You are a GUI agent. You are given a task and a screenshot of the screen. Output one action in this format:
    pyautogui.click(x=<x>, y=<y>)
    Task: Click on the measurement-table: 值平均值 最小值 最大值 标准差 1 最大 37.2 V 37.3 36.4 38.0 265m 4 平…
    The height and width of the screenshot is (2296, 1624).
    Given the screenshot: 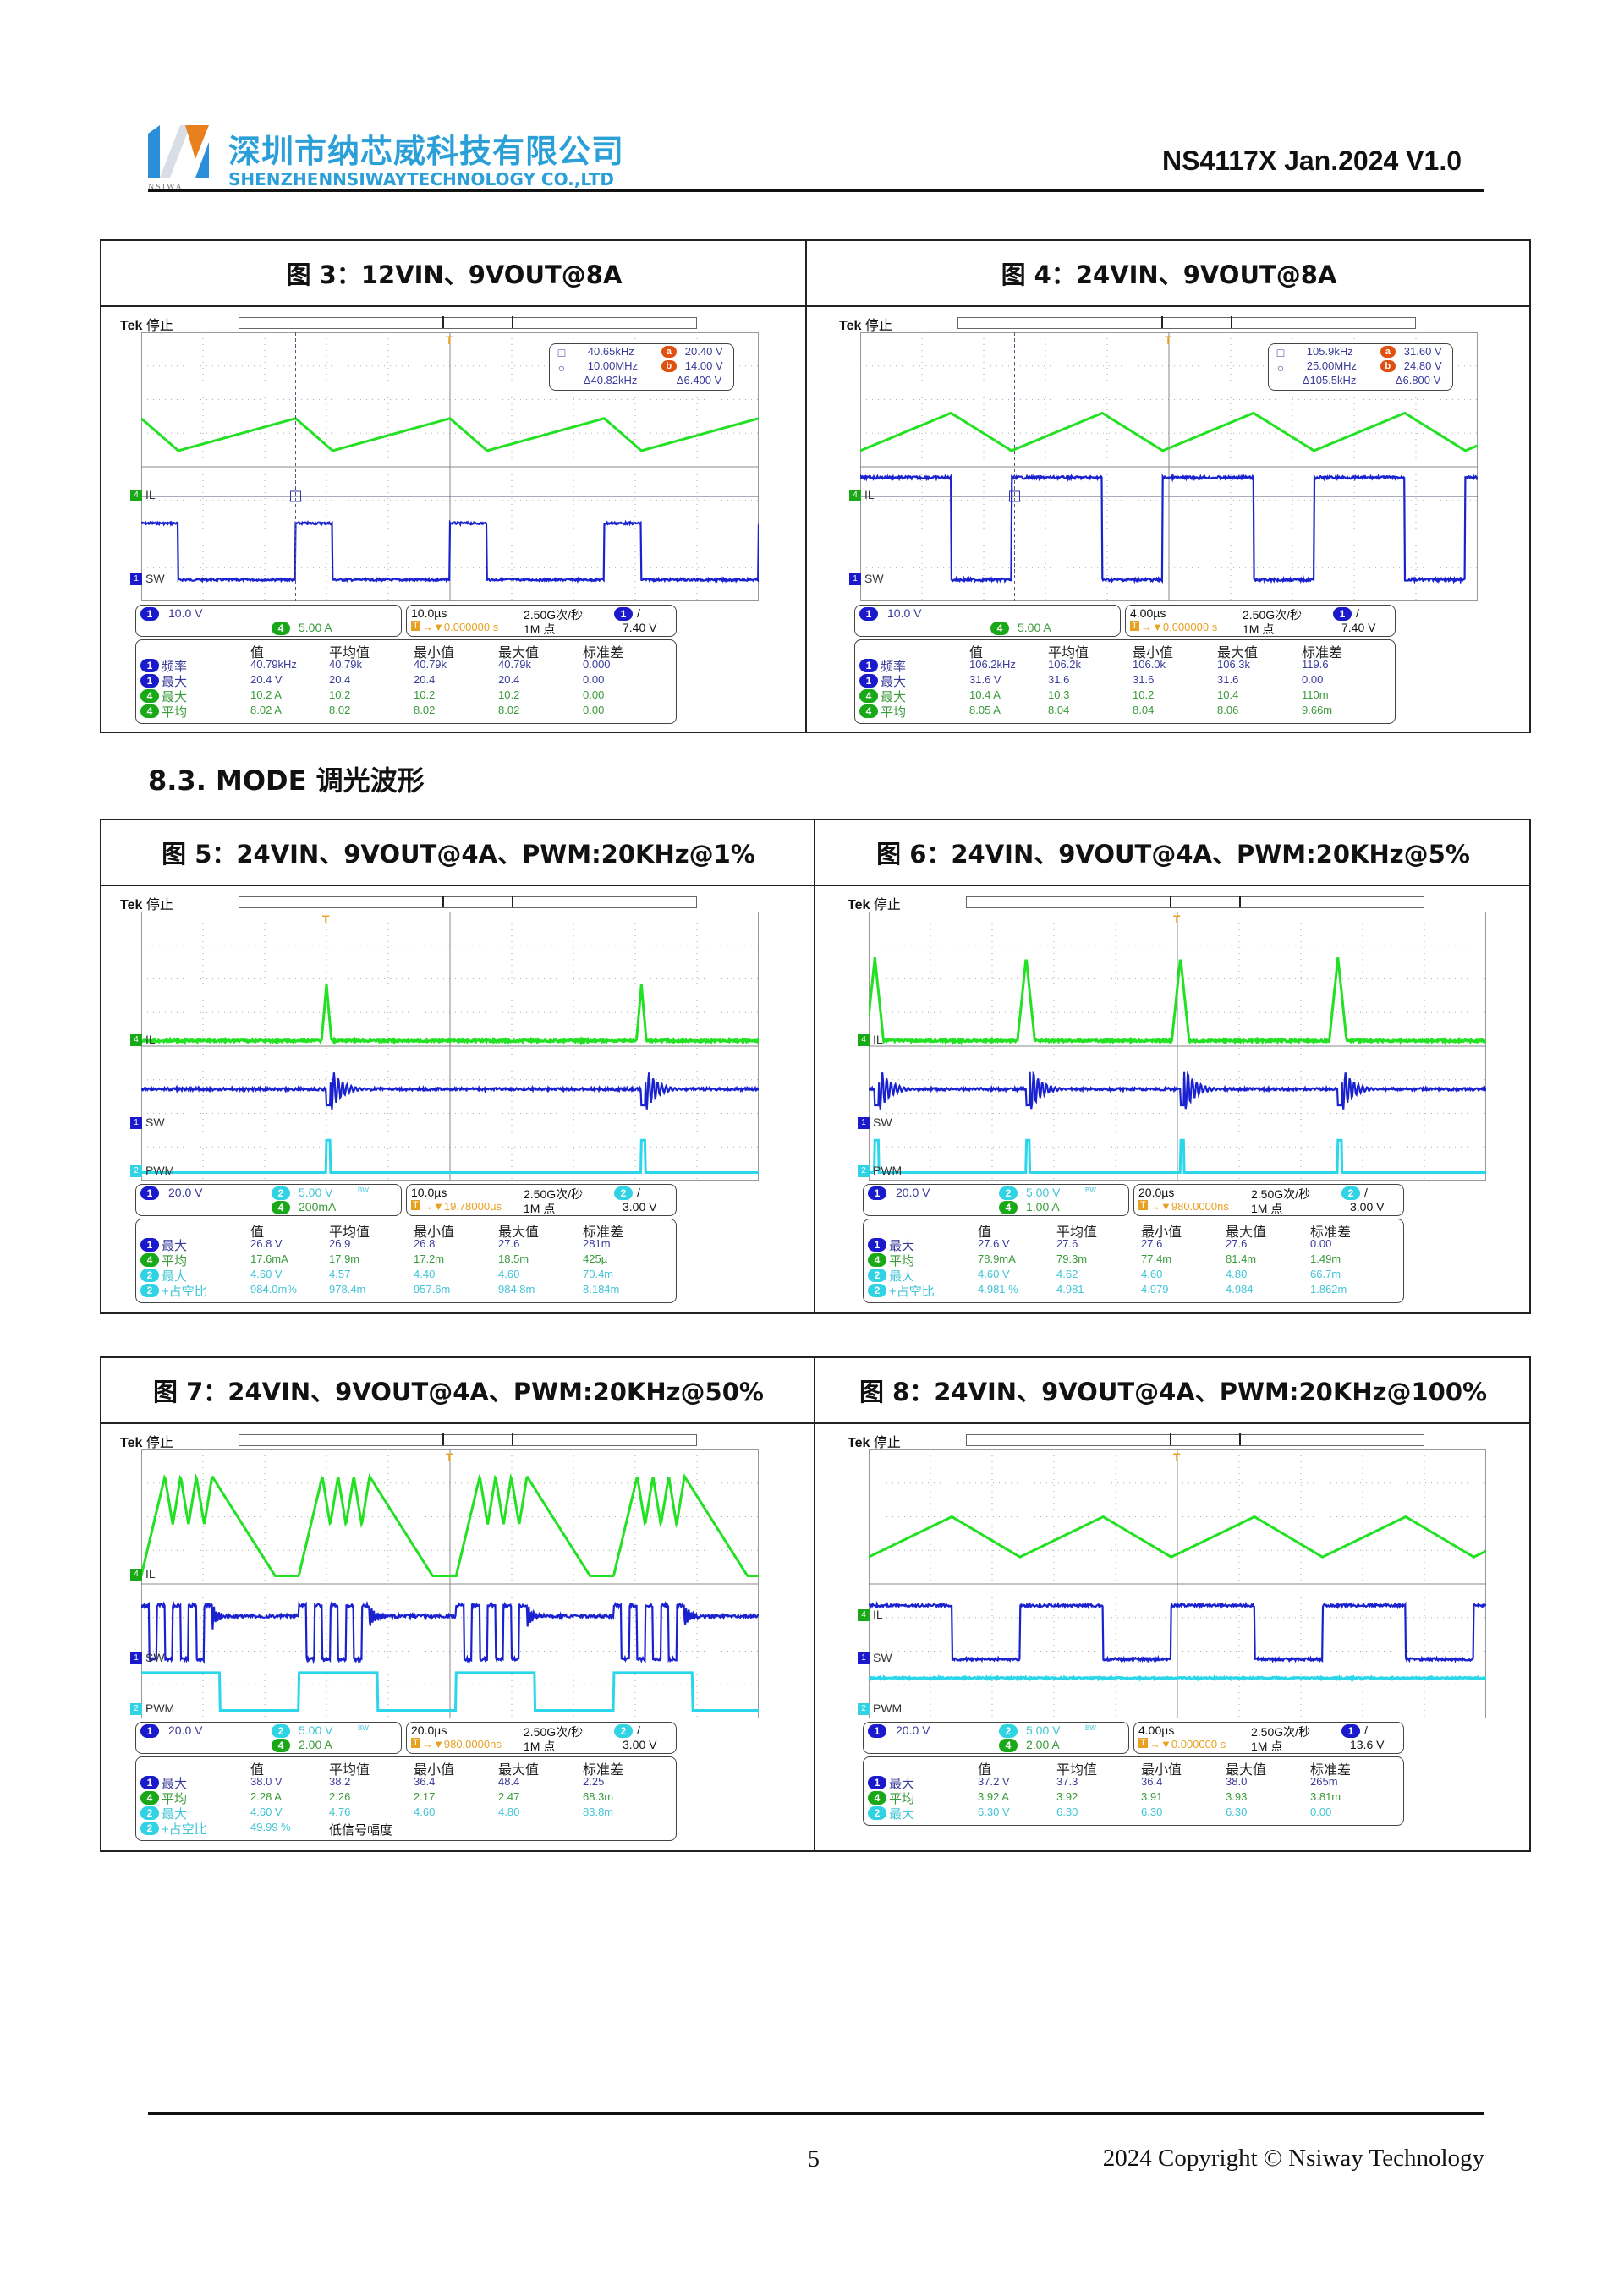 What is the action you would take?
    pyautogui.click(x=1133, y=1791)
    